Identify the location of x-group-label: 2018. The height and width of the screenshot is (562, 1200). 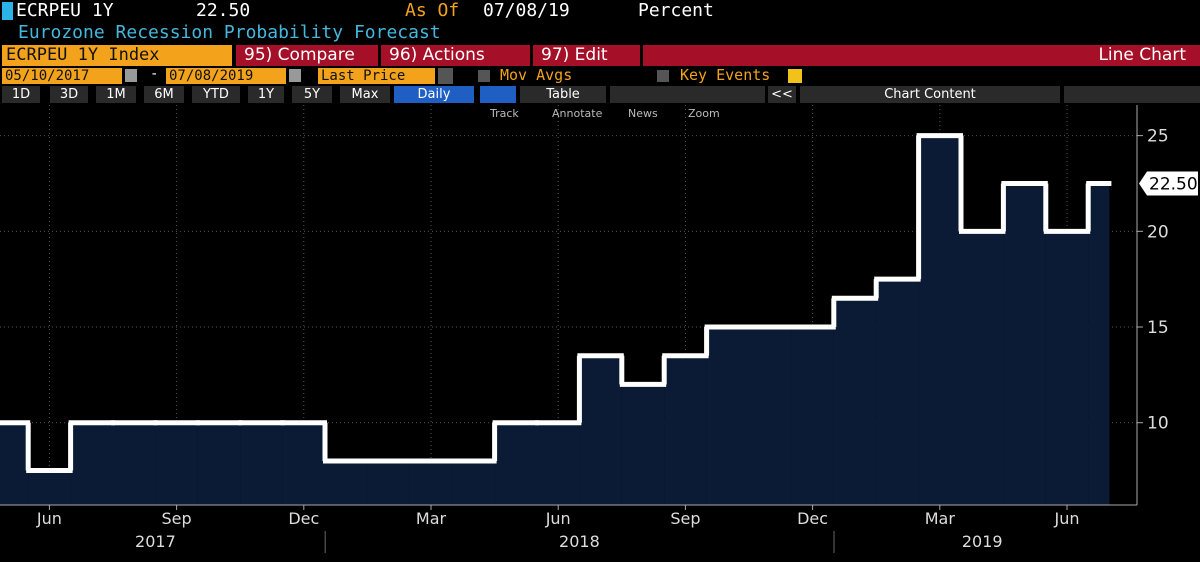
(579, 541).